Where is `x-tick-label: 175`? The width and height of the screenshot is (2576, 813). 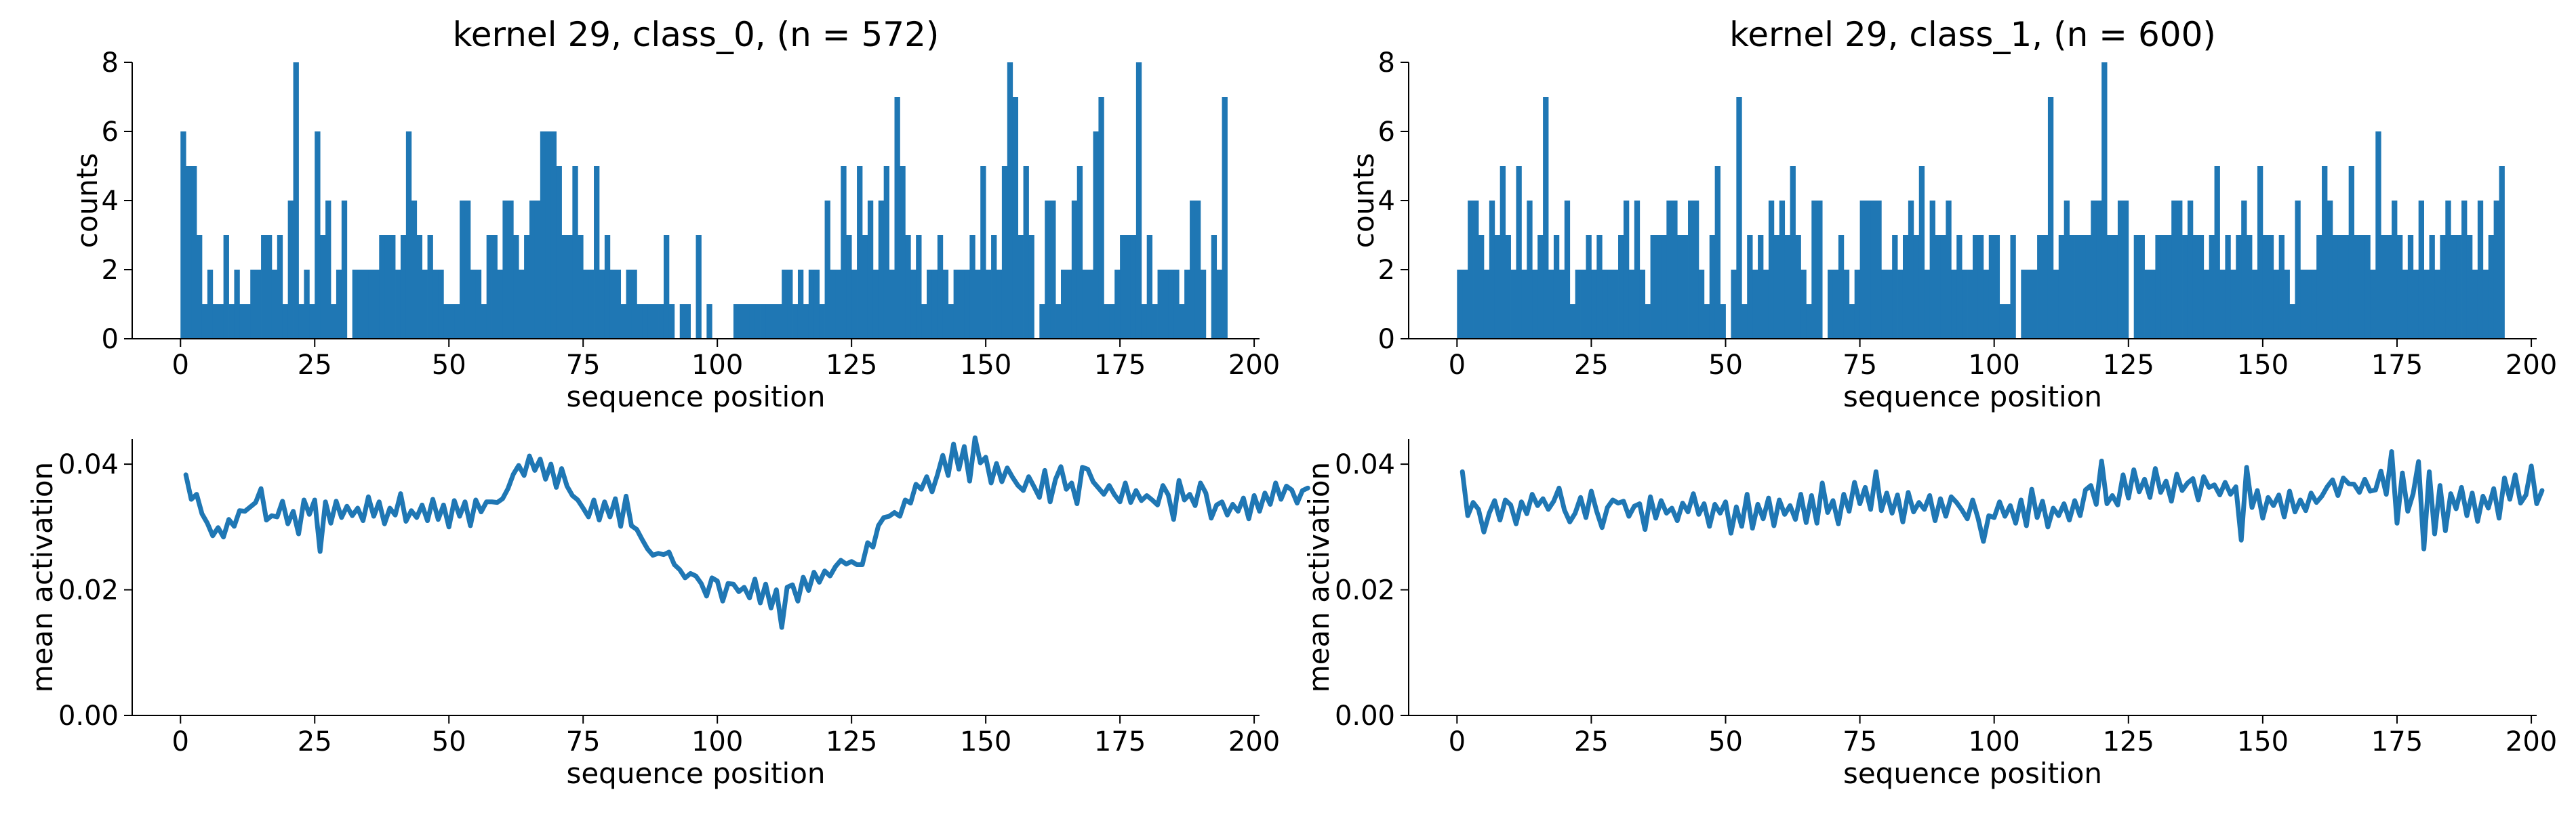
x-tick-label: 175 is located at coordinates (1120, 365).